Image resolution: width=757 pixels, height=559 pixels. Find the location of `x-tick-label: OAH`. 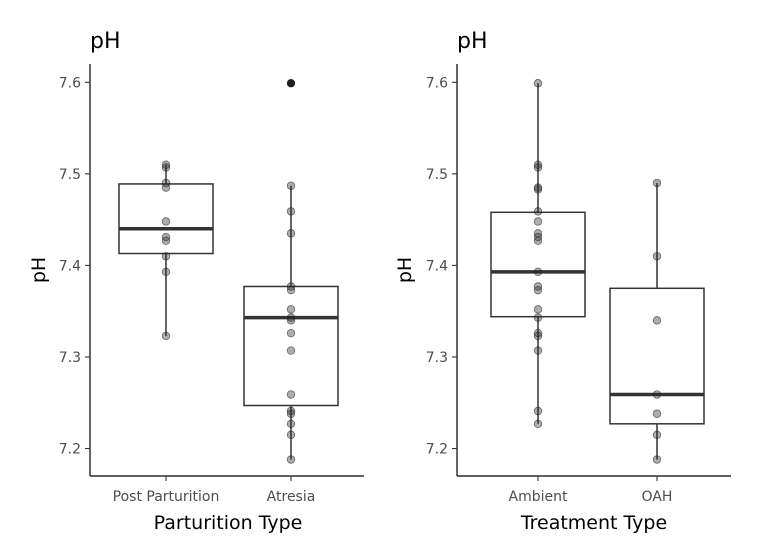

x-tick-label: OAH is located at coordinates (657, 497).